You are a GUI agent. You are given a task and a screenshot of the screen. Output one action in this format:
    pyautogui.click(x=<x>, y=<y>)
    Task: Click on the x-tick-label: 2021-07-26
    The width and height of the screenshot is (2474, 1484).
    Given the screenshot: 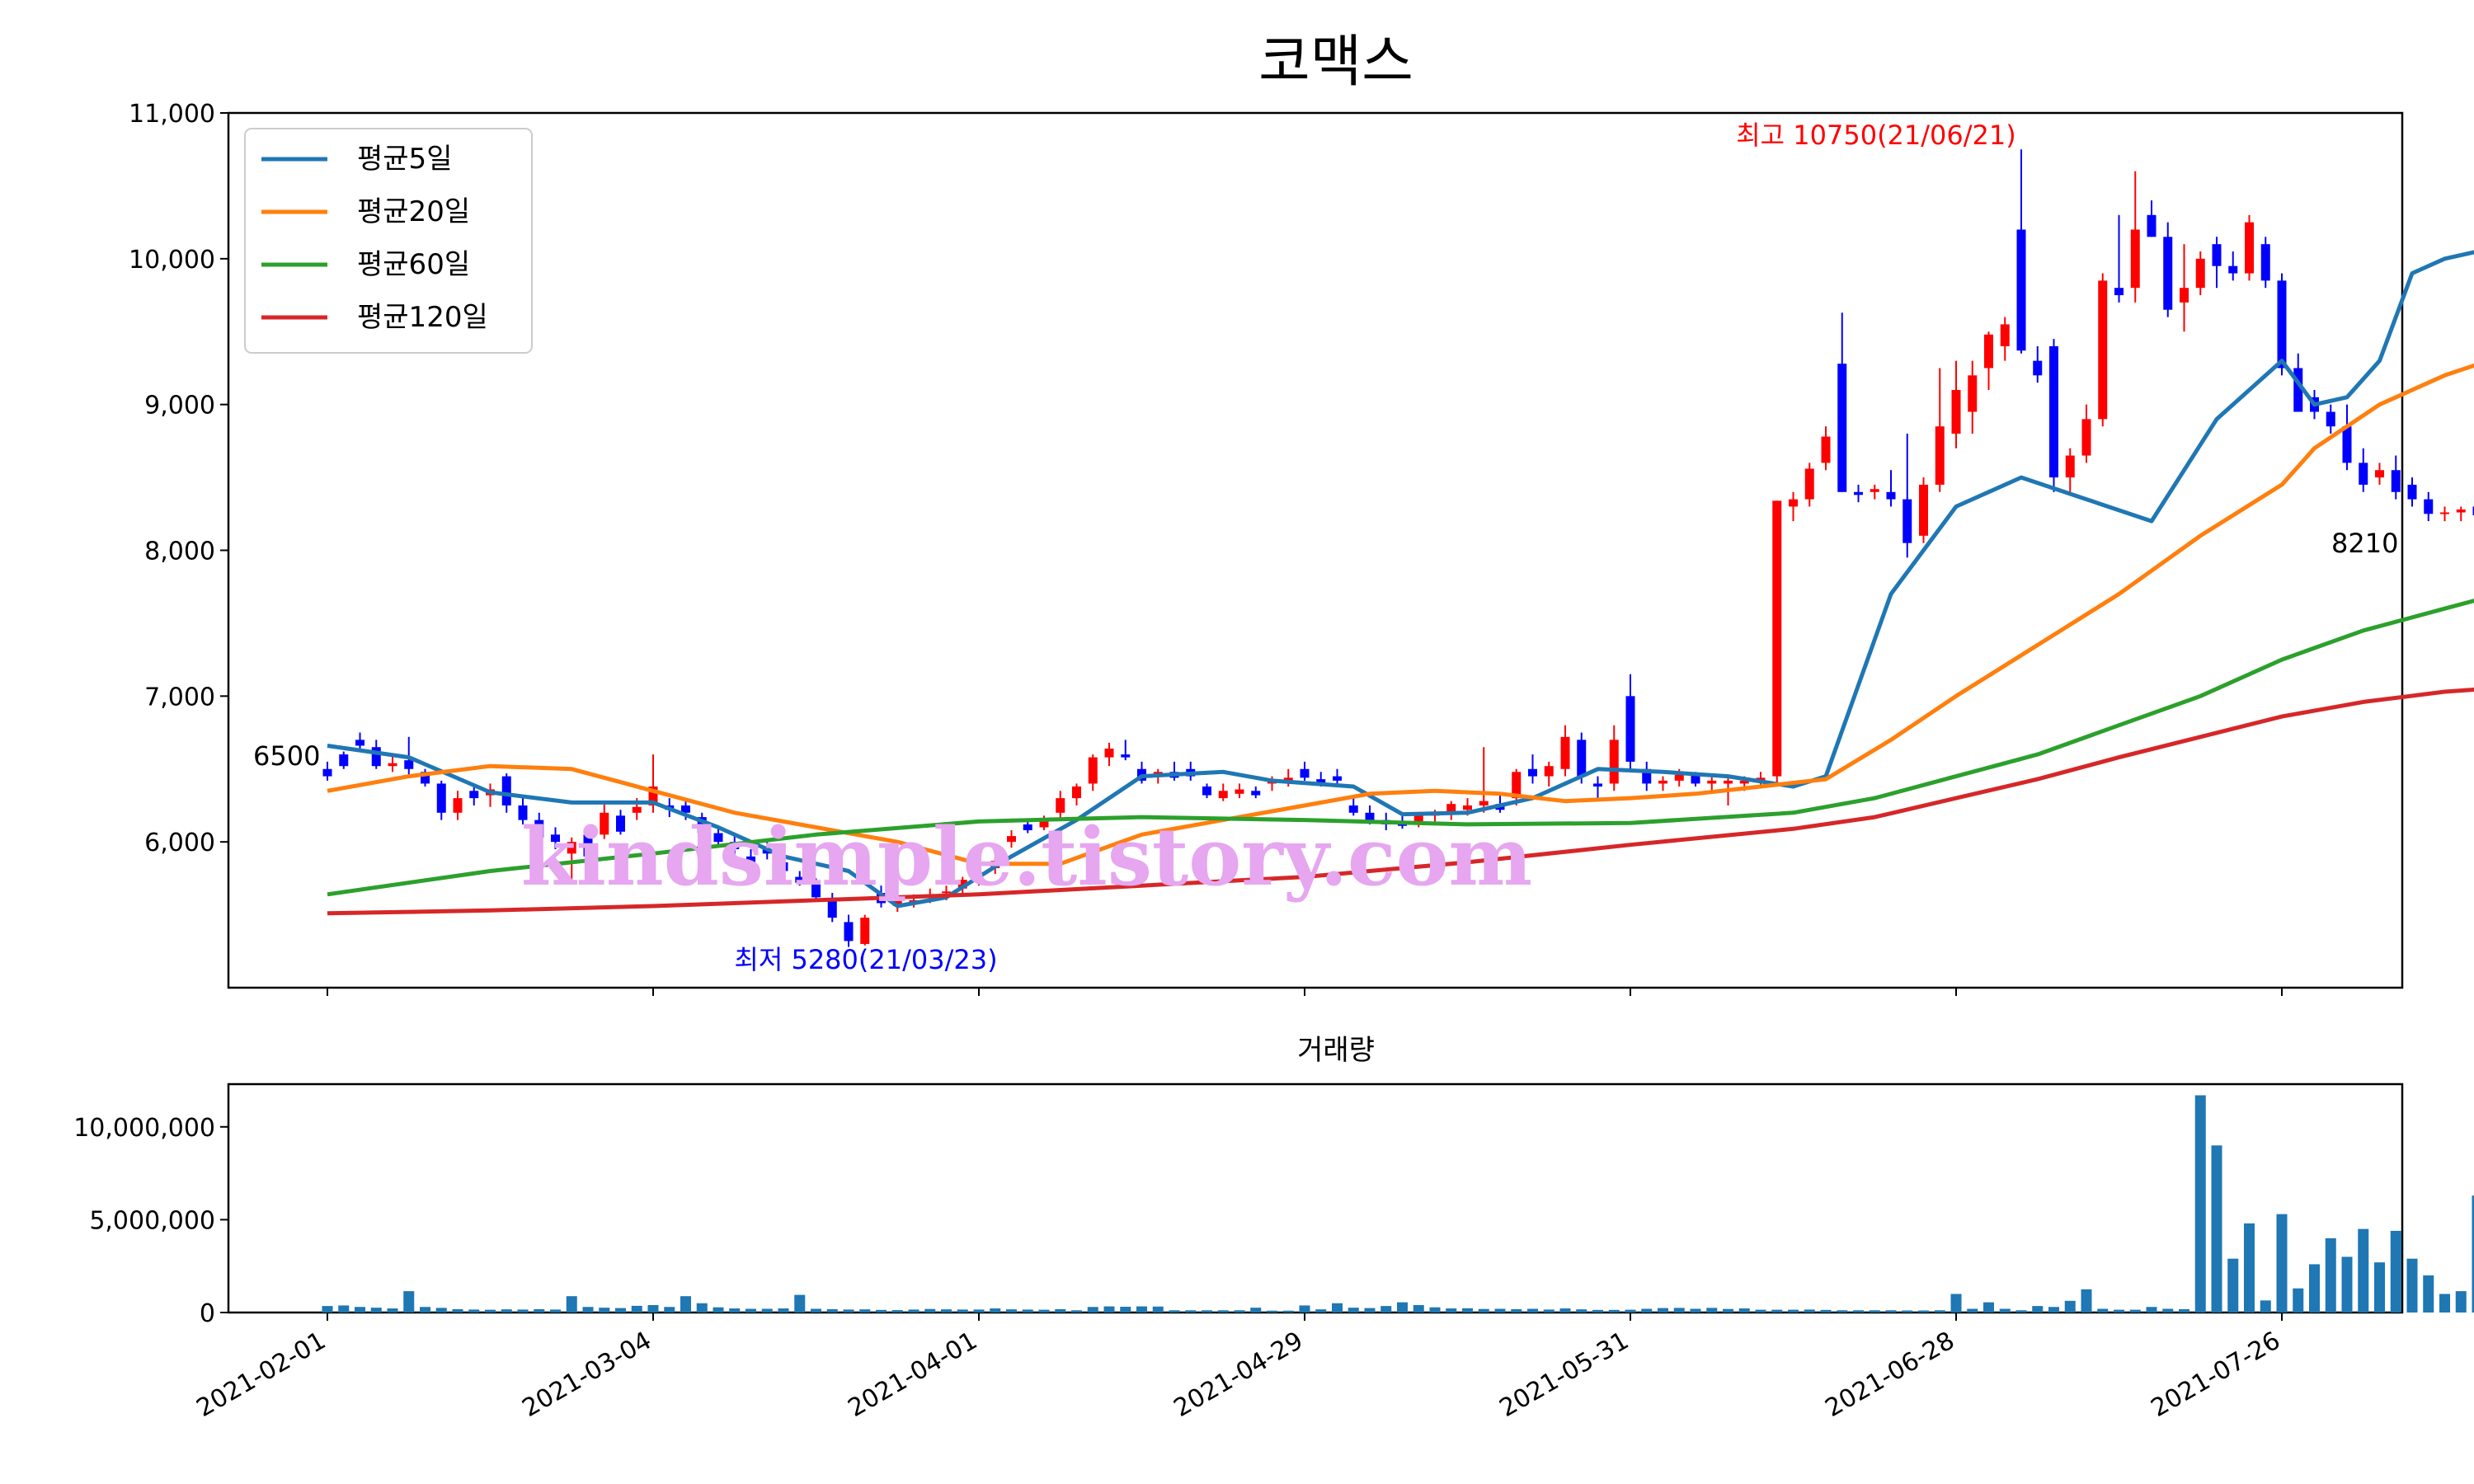 What is the action you would take?
    pyautogui.click(x=2216, y=1375)
    